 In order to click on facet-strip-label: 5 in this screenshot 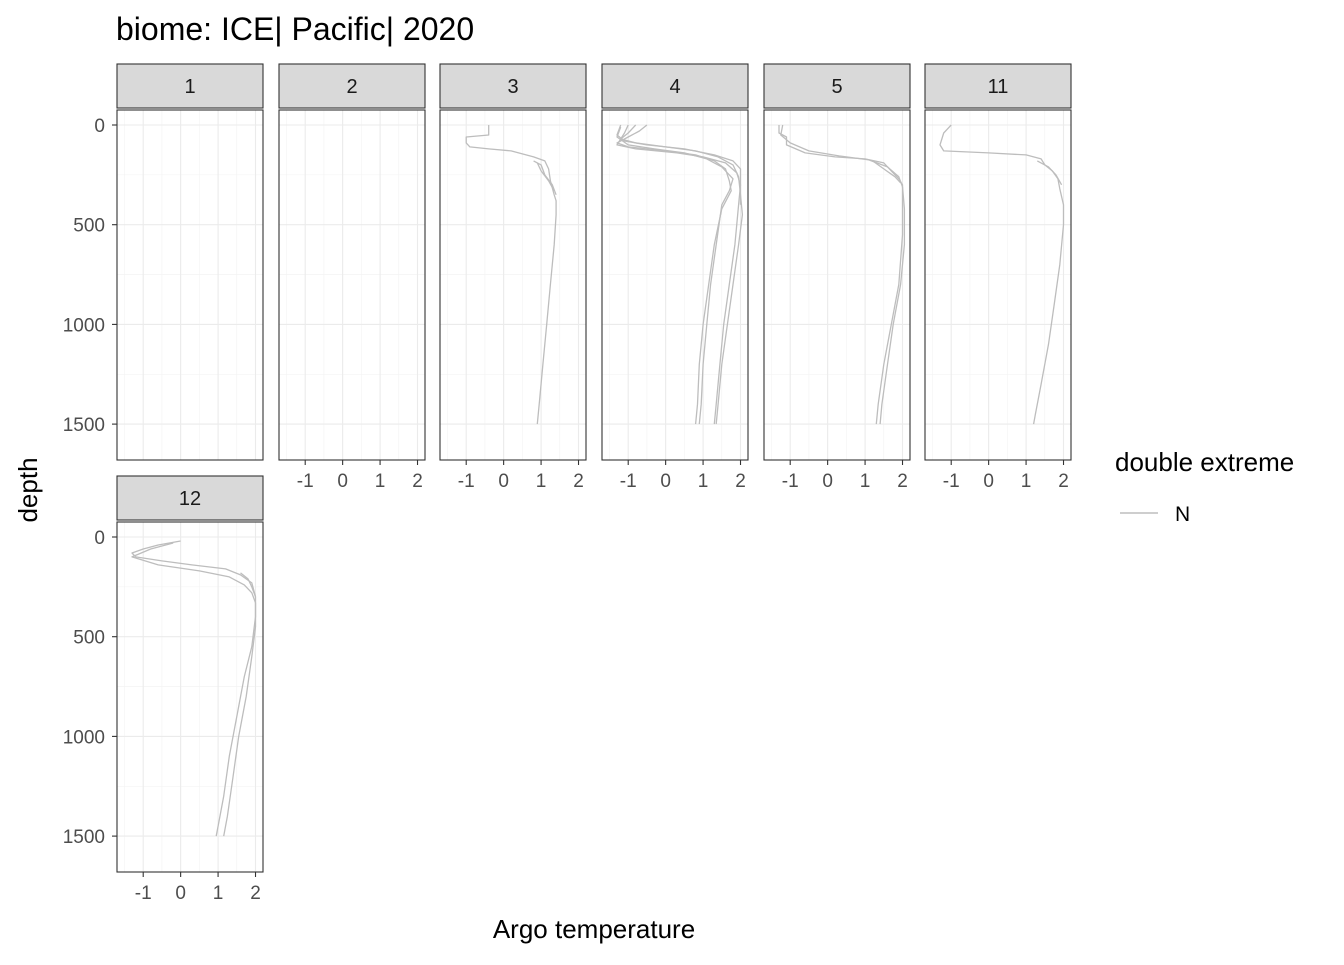, I will do `click(836, 87)`.